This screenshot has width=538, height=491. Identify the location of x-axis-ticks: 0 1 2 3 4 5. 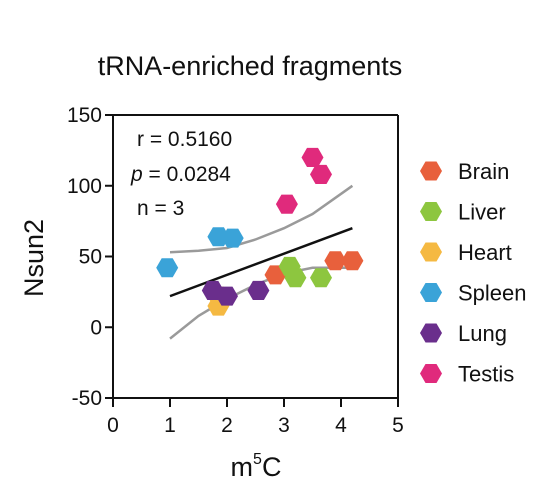
(255, 417).